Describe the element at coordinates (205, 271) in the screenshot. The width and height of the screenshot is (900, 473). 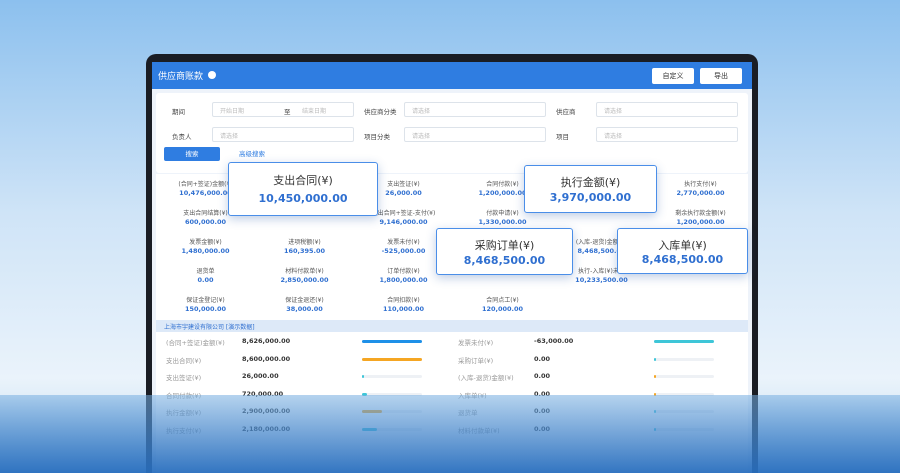
I see `stat-label: 退货单` at that location.